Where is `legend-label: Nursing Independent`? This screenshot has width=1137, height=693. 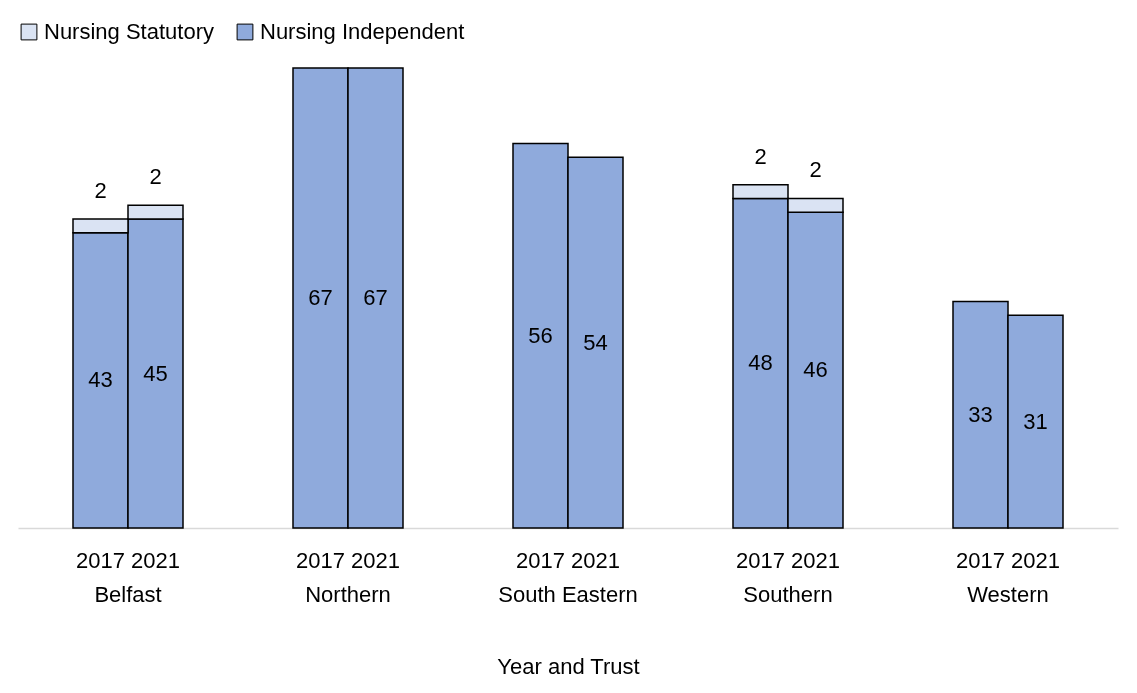 legend-label: Nursing Independent is located at coordinates (362, 31).